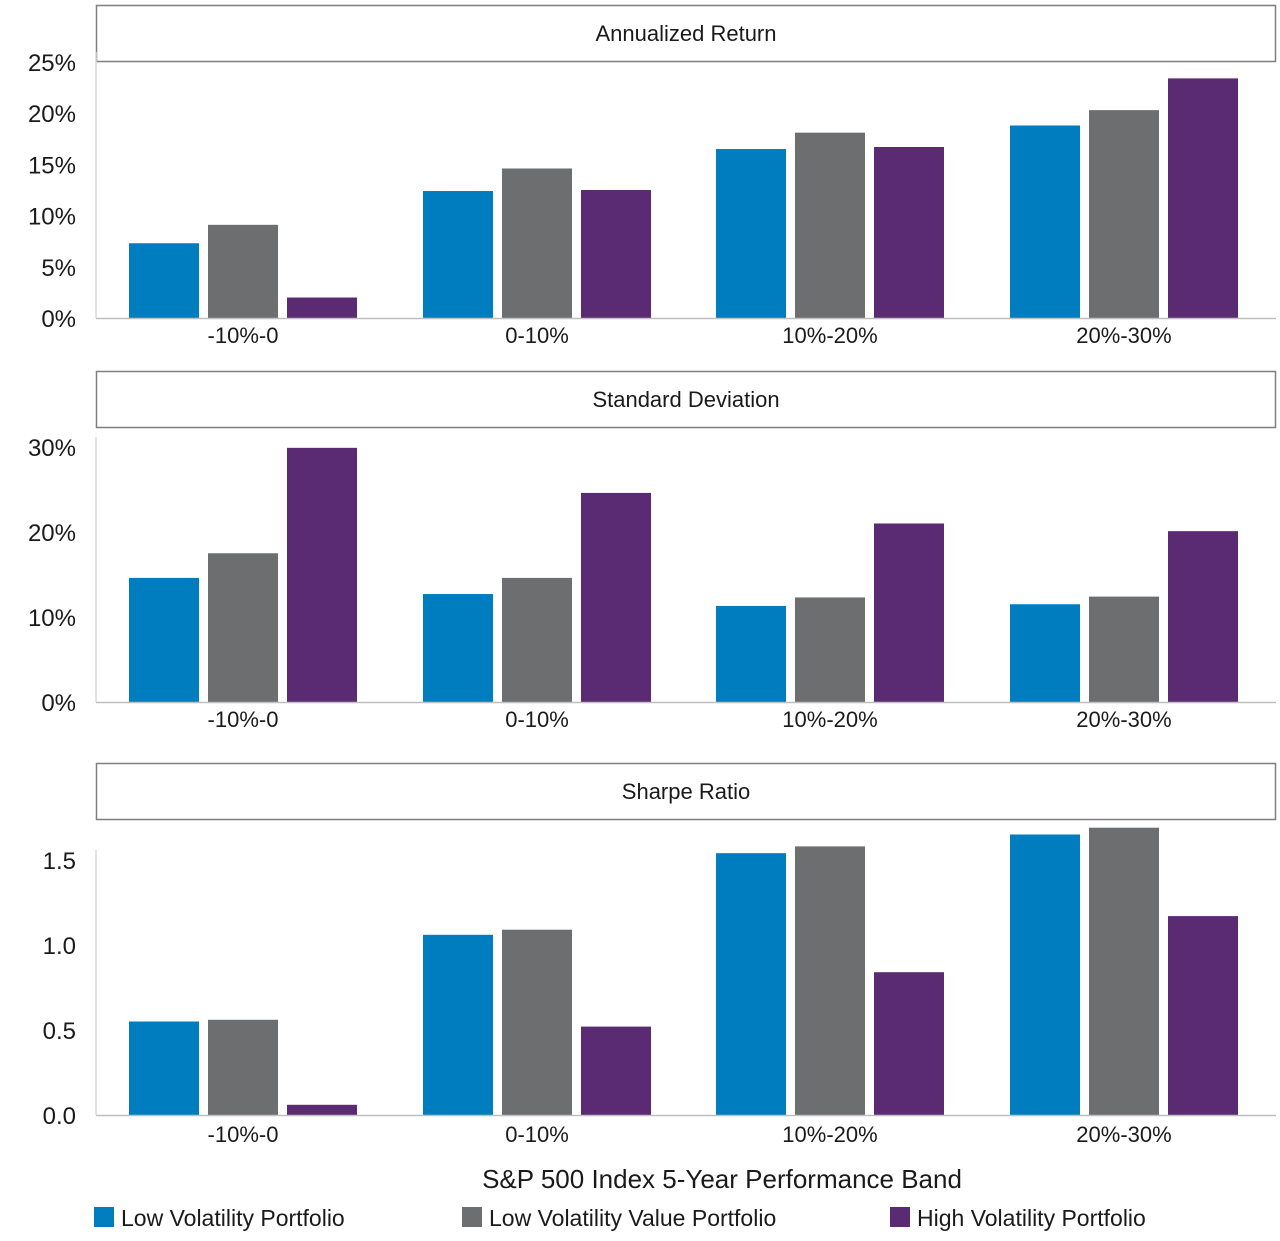  Describe the element at coordinates (751, 653) in the screenshot. I see `bar-standard-deviation-10%-20%-0` at that location.